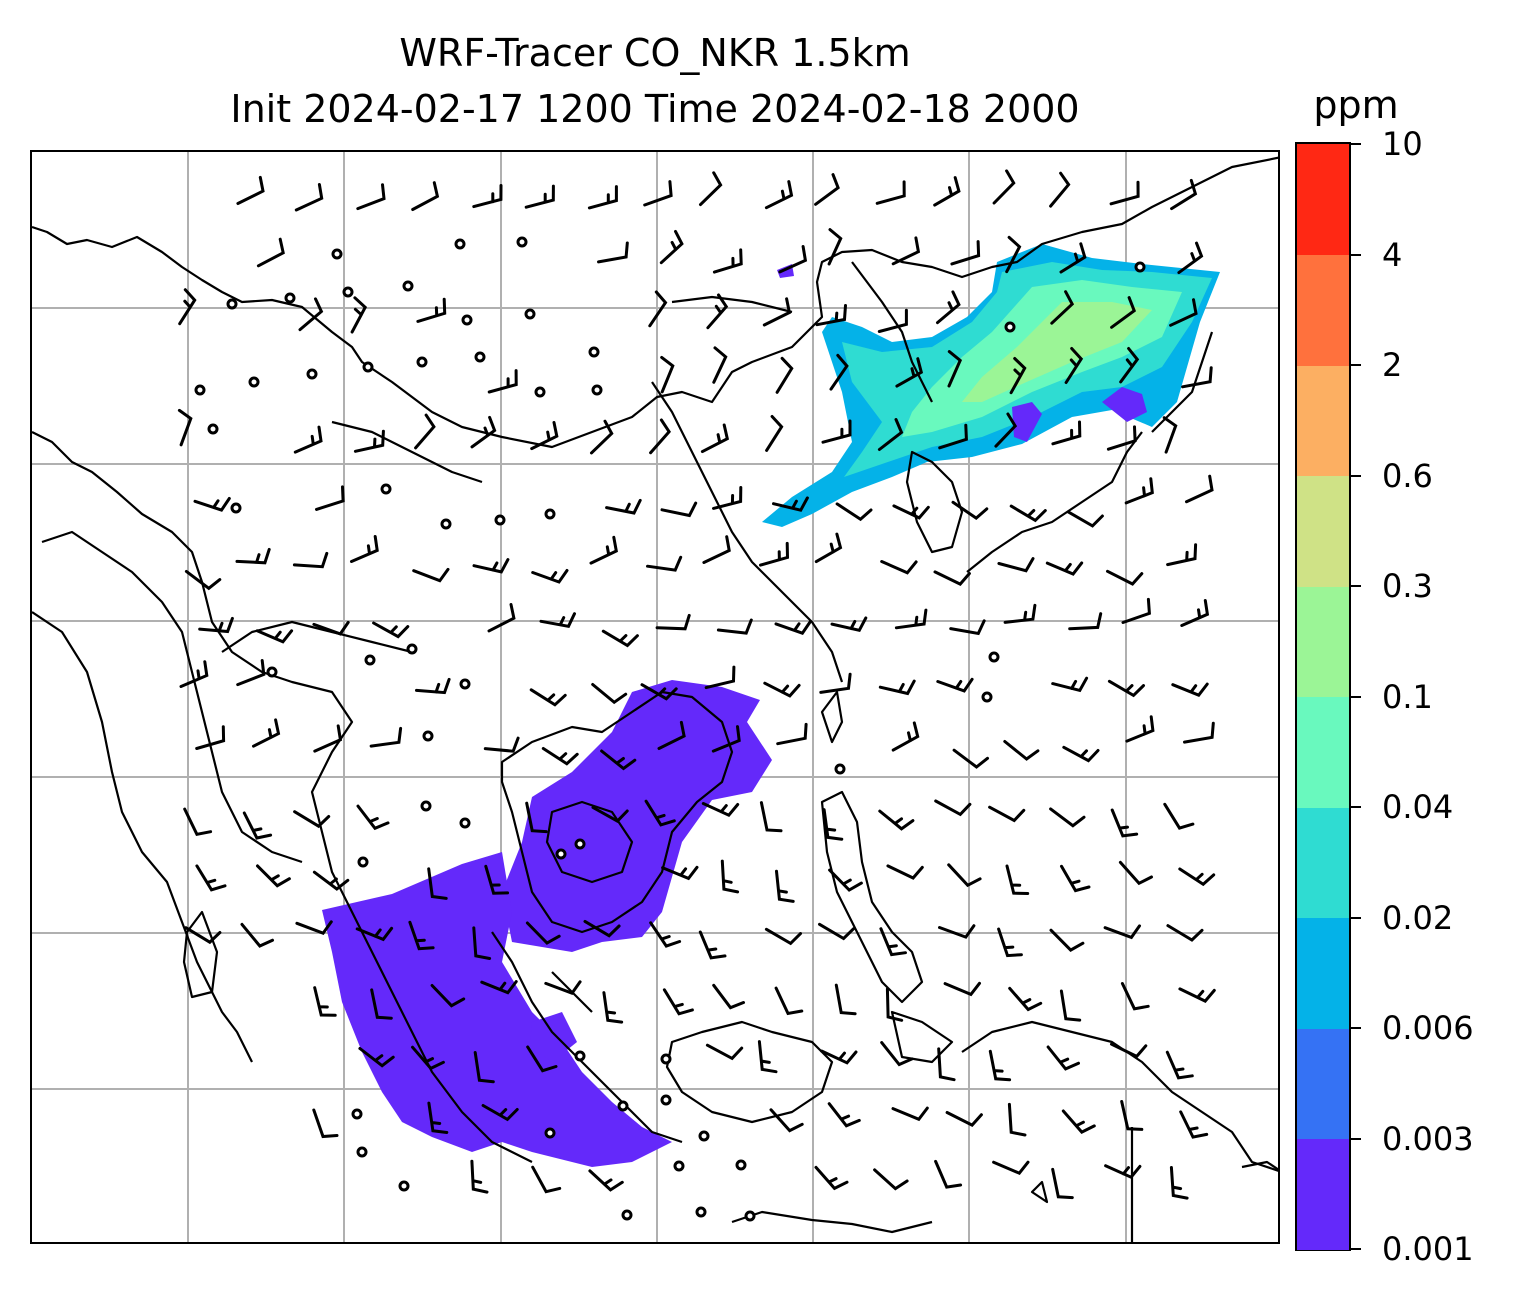  What do you see at coordinates (497, 1009) in the screenshot?
I see `plume-maritime` at bounding box center [497, 1009].